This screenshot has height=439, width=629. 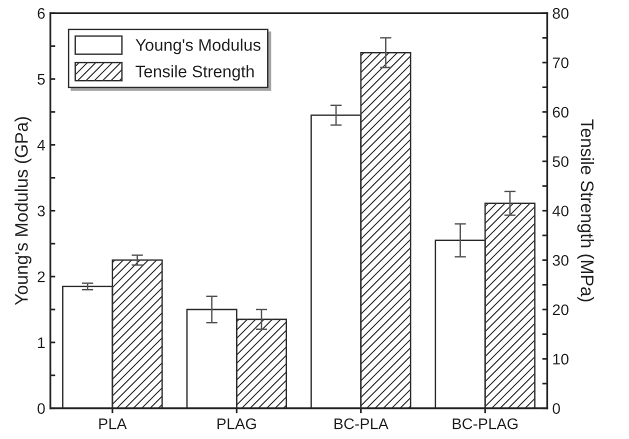 I want to click on y-tick-label: 2, so click(x=41, y=276).